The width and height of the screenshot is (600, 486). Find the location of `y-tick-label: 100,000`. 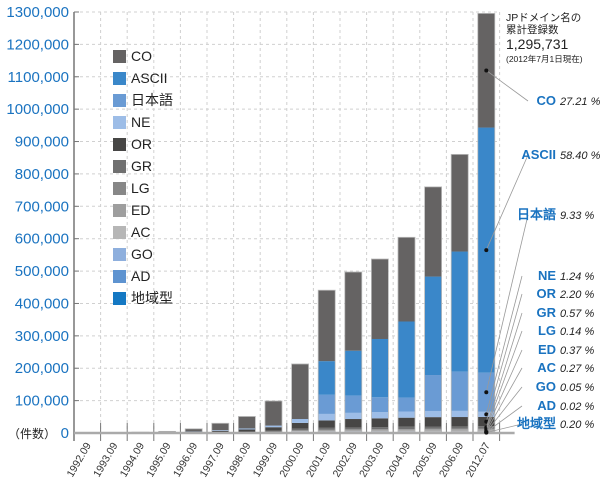

y-tick-label: 100,000 is located at coordinates (42, 401).